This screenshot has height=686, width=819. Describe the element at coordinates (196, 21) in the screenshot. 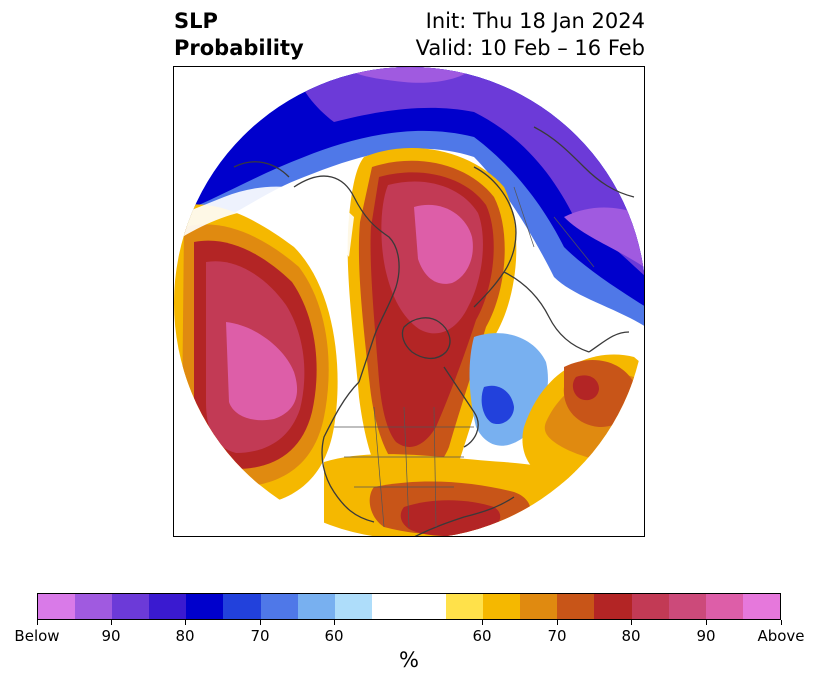

I see `title-variable: SLP` at that location.